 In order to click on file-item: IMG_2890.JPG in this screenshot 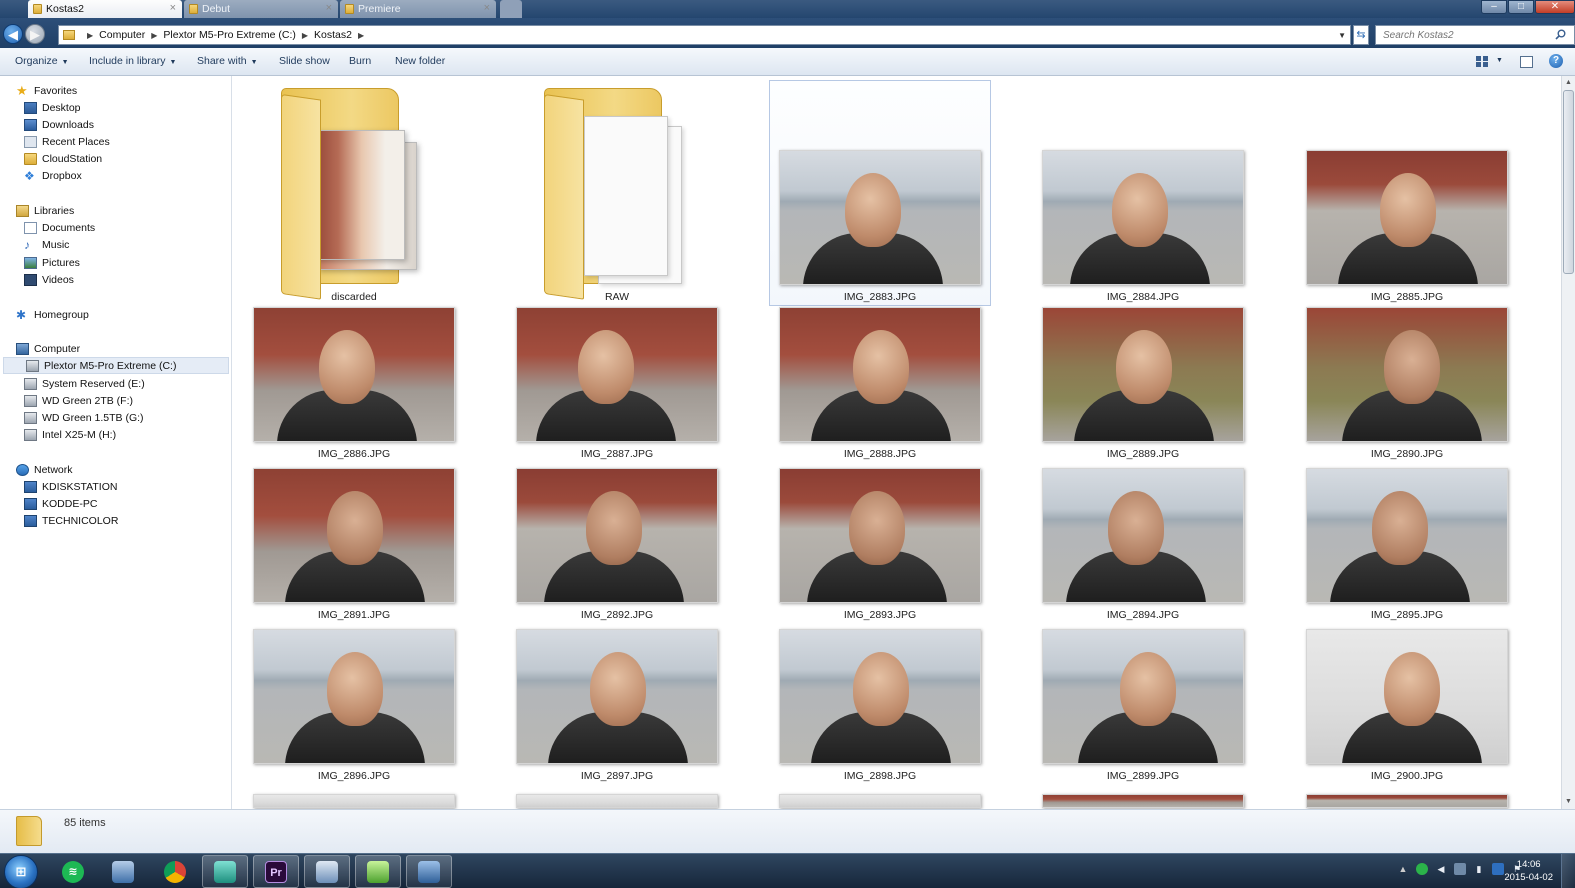, I will do `click(1407, 387)`.